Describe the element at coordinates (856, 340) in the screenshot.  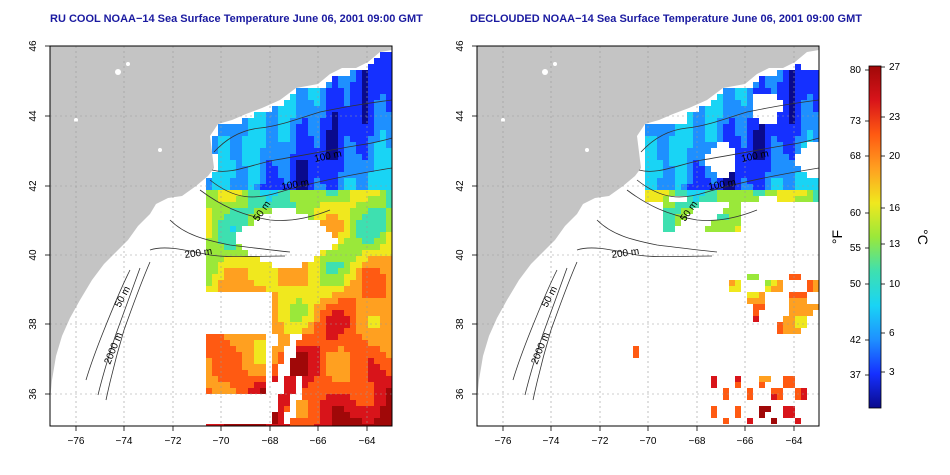
I see `fahrenheit-tick-label: 42` at that location.